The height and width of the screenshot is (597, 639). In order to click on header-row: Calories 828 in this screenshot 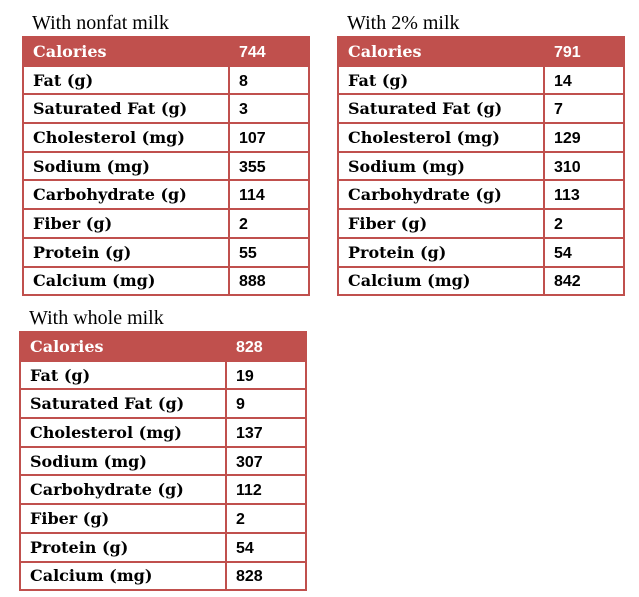, I will do `click(163, 346)`.